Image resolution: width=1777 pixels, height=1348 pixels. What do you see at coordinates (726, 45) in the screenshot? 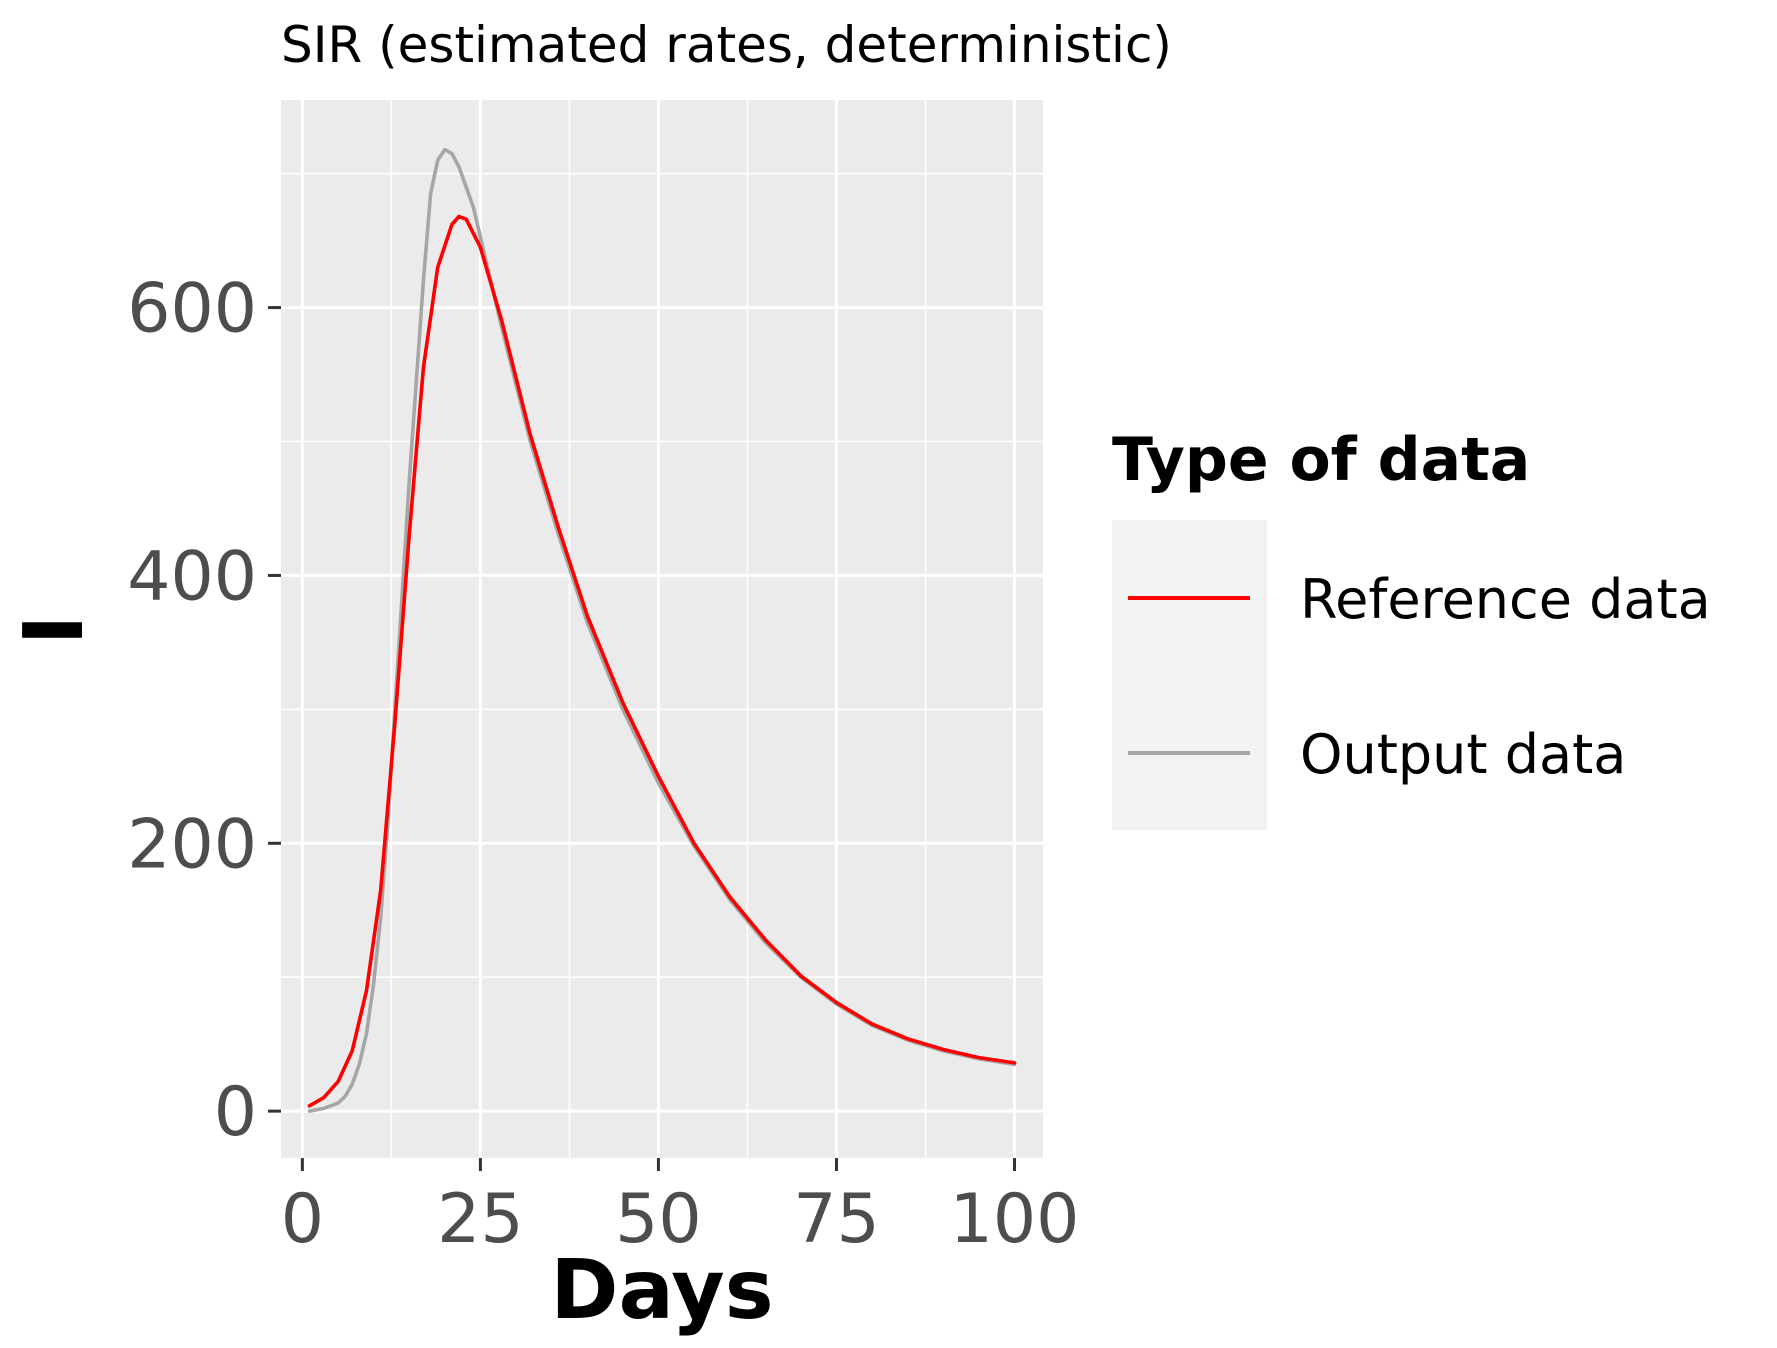
I see `chart-title: SIR (estimated rates, deterministic)` at bounding box center [726, 45].